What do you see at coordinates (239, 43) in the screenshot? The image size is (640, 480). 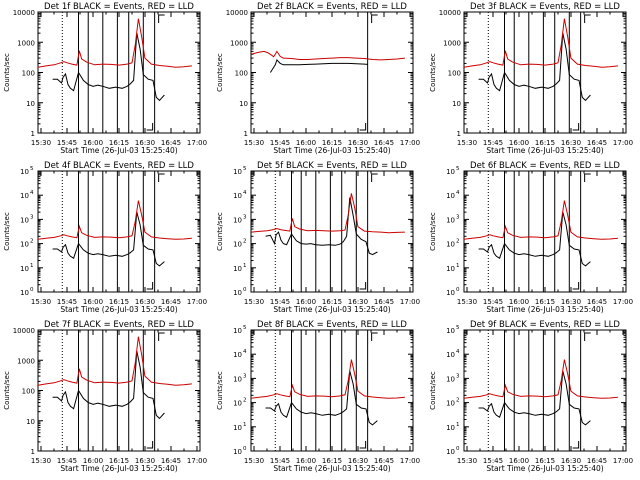 I see `y-tick-label: 1000` at bounding box center [239, 43].